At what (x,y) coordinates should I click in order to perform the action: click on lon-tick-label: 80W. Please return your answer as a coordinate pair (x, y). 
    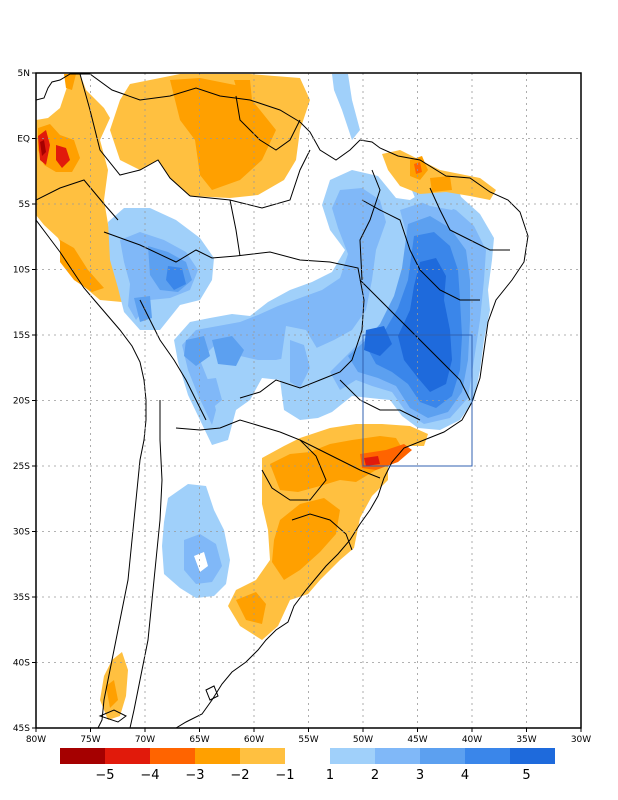
    Looking at the image, I should click on (36, 740).